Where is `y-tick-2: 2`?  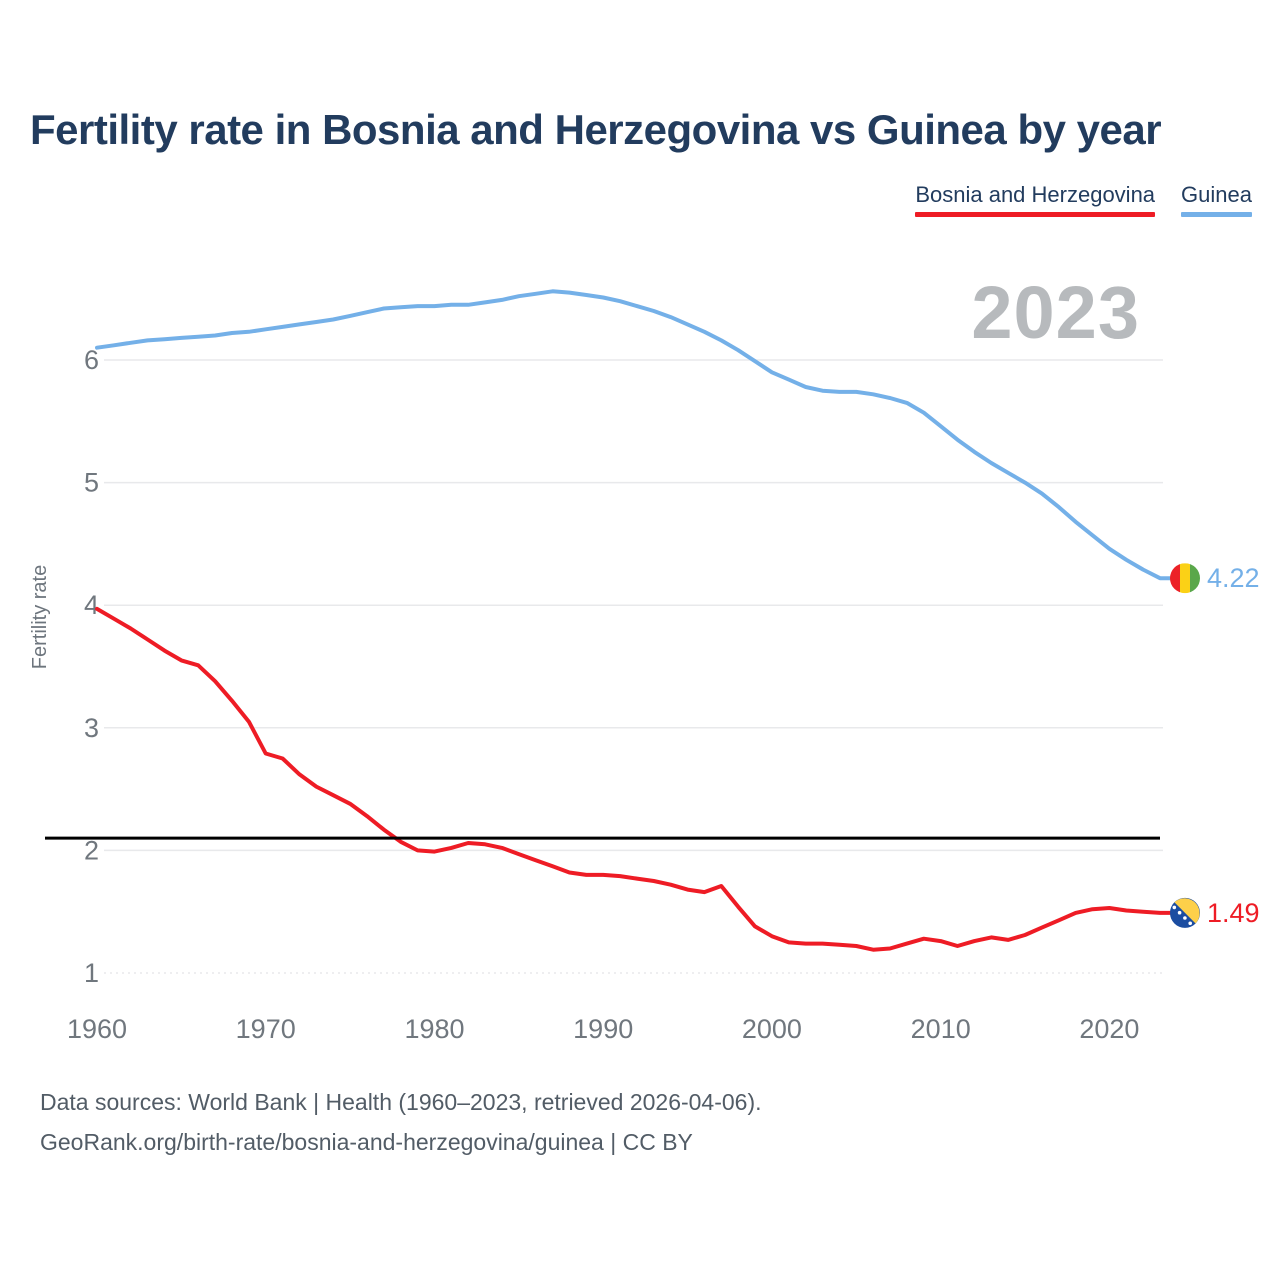 y-tick-2: 2 is located at coordinates (91, 850).